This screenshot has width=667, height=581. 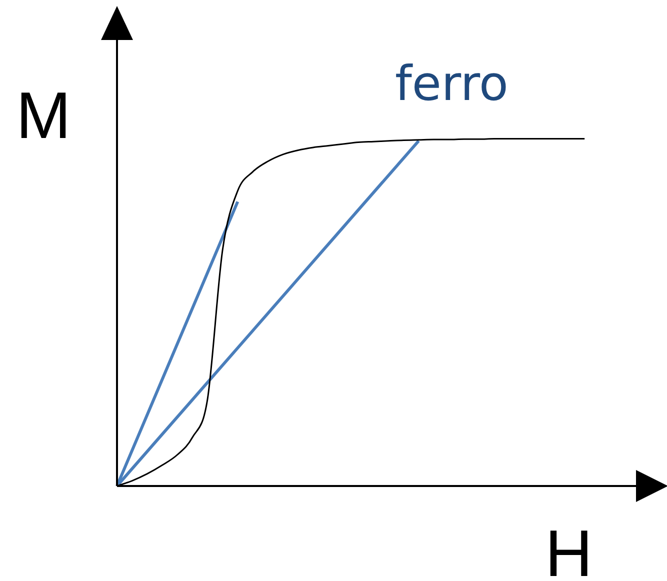 I want to click on y-axis-title: M, so click(x=43, y=115).